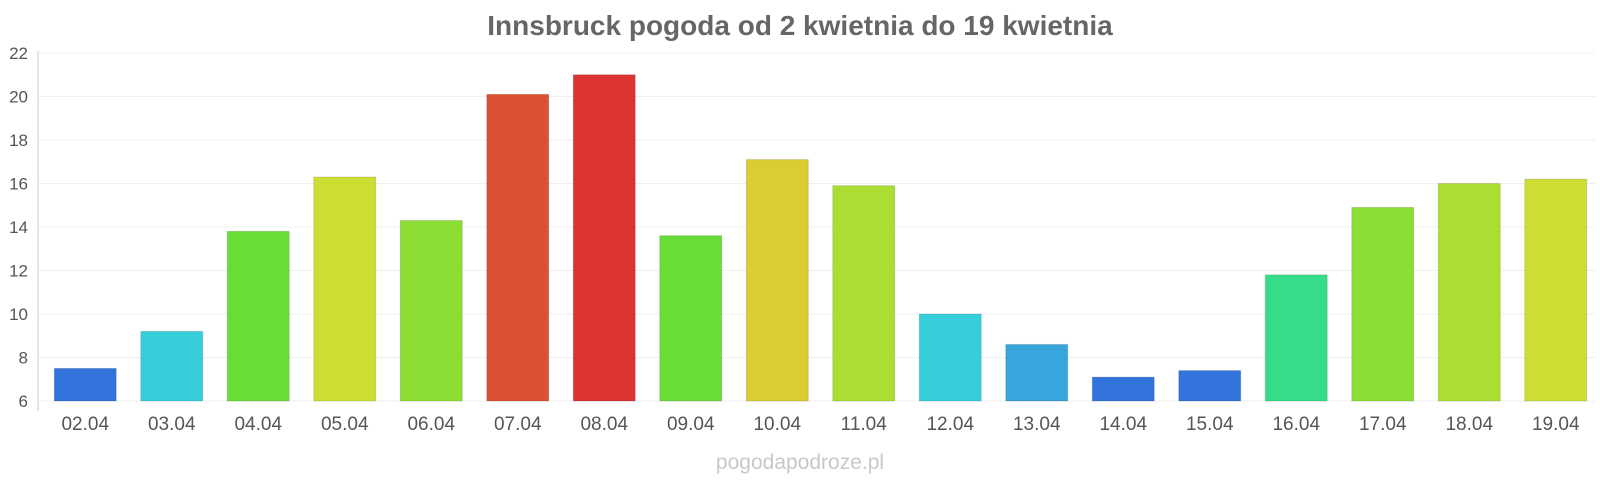 The height and width of the screenshot is (480, 1600). Describe the element at coordinates (18, 53) in the screenshot. I see `y-tick-label: 22` at that location.